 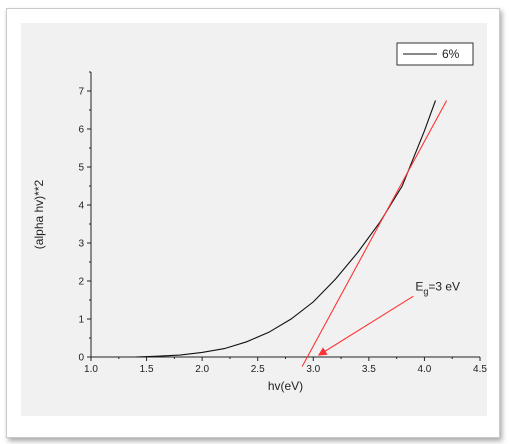 I want to click on x-tick-label: 1.5, so click(x=147, y=369).